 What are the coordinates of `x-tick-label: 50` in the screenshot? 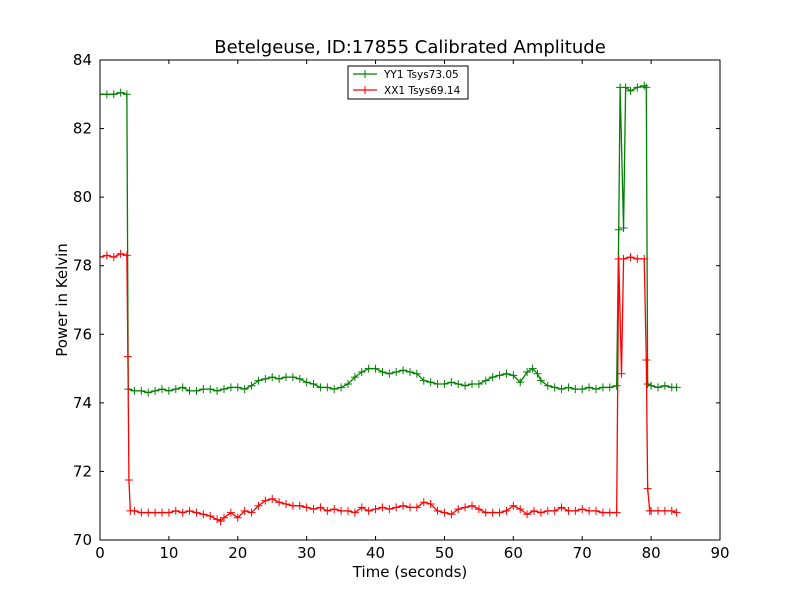 It's located at (444, 553).